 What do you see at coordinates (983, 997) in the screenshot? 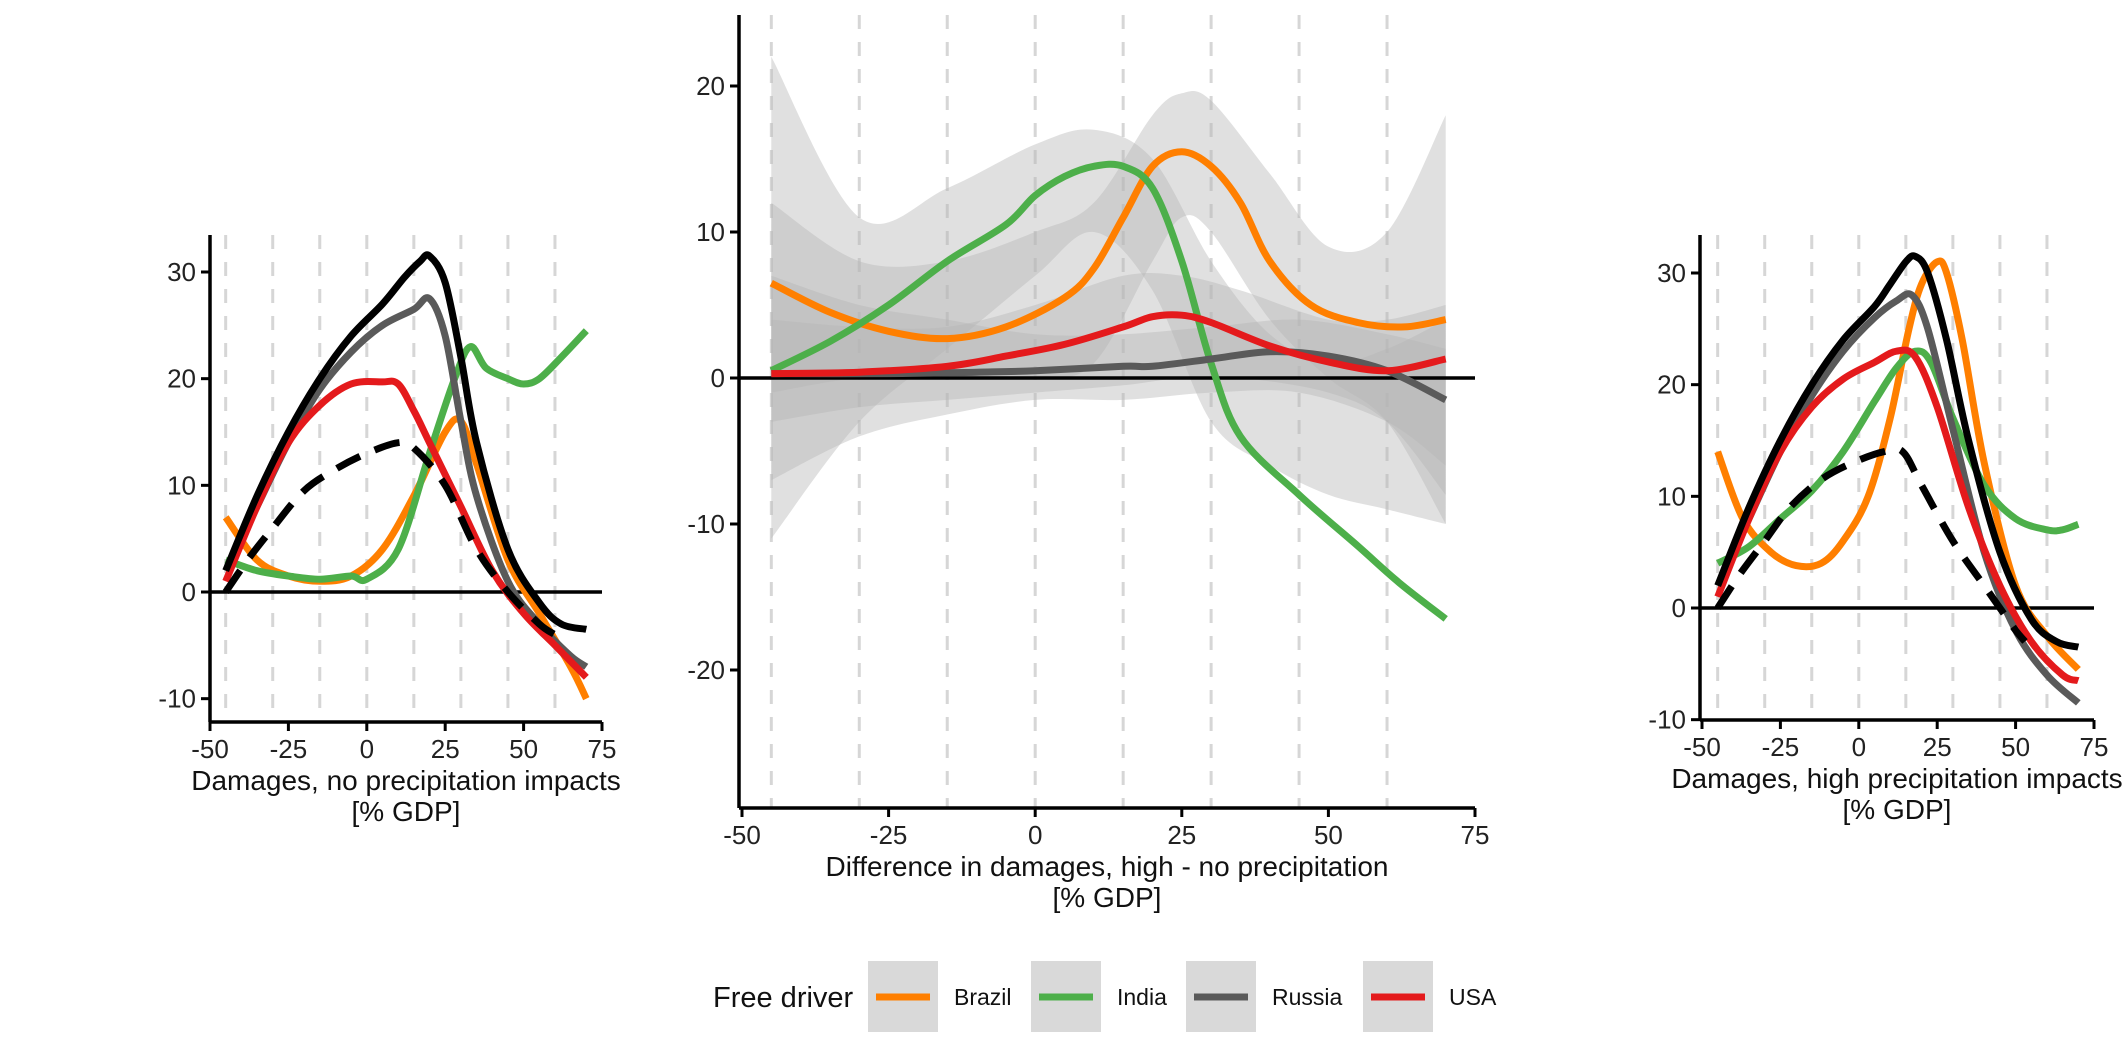
I see `legend-label-brazil: Brazil` at bounding box center [983, 997].